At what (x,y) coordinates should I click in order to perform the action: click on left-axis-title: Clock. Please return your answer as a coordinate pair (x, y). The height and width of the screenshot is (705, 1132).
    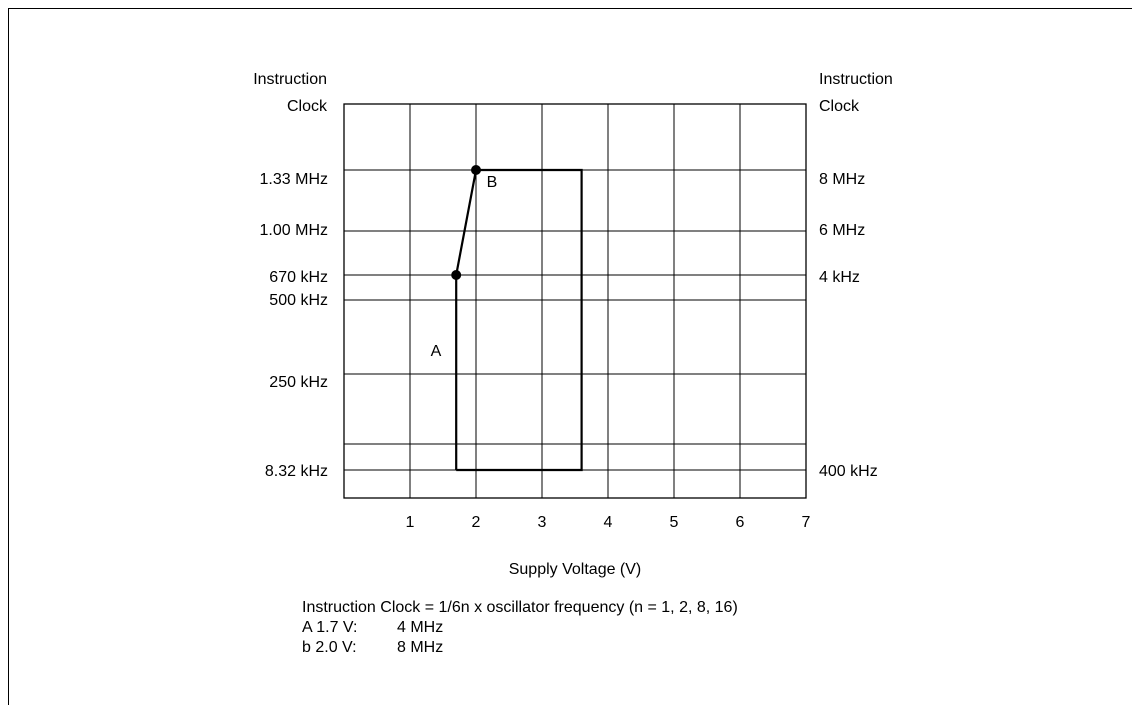
    Looking at the image, I should click on (307, 106).